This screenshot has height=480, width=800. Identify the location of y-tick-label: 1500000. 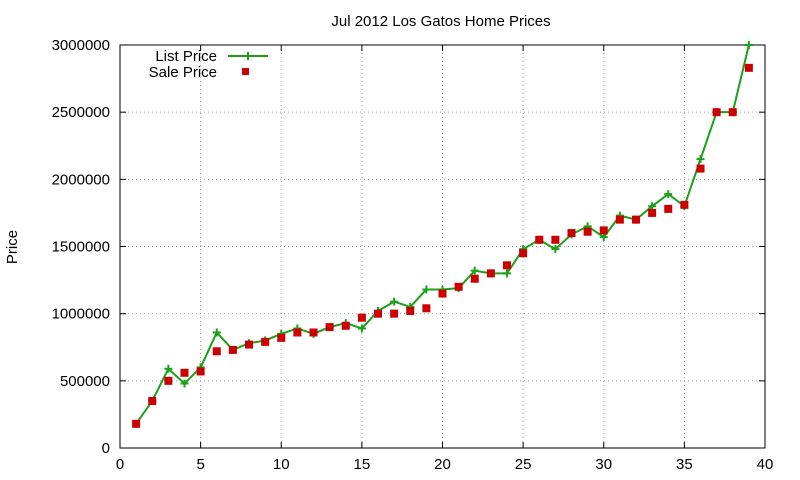
(81, 247).